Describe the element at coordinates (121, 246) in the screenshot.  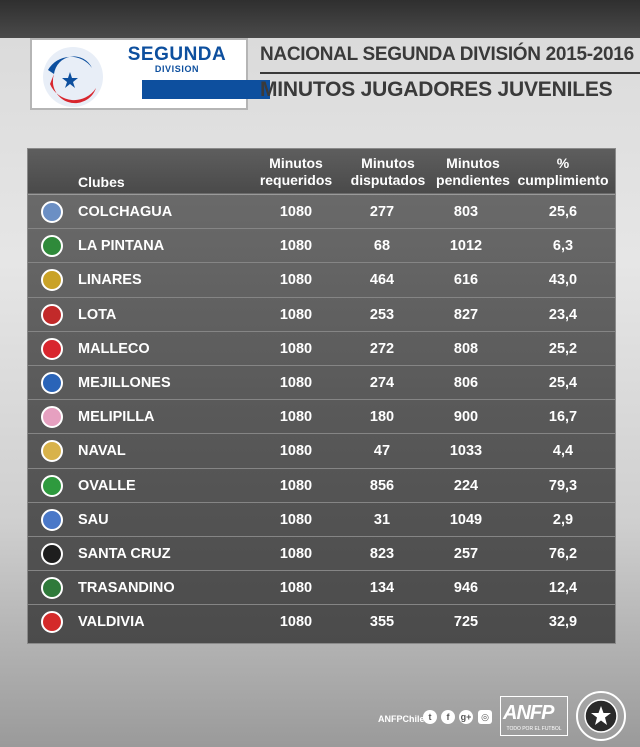
I see `club-name: LA PINTANA` at that location.